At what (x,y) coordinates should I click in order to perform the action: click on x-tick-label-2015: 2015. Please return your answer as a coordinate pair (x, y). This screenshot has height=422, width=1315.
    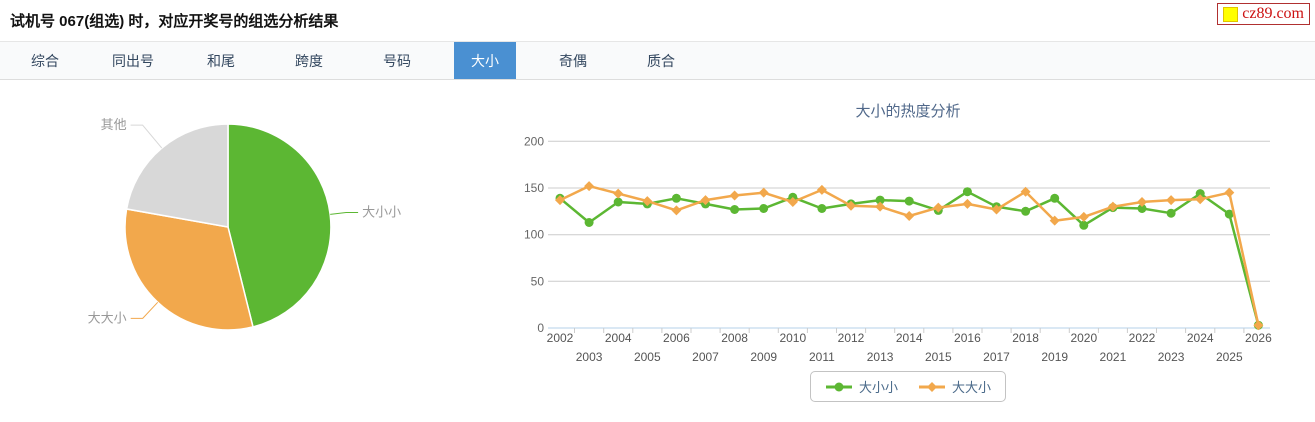
    Looking at the image, I should click on (938, 357).